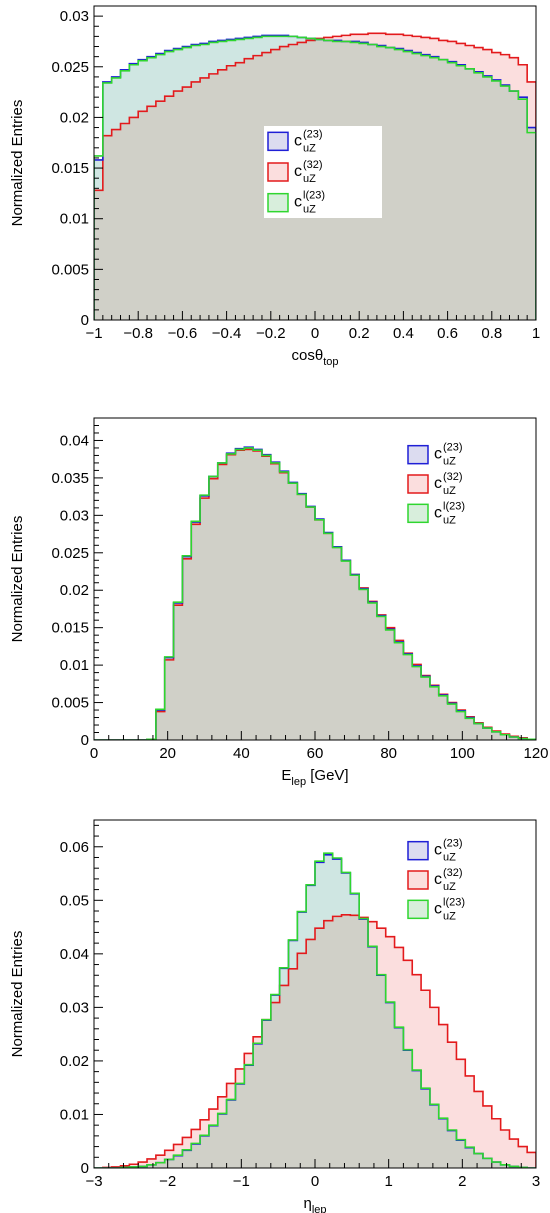  Describe the element at coordinates (491, 333) in the screenshot. I see `x-tick-label: 0.8` at that location.